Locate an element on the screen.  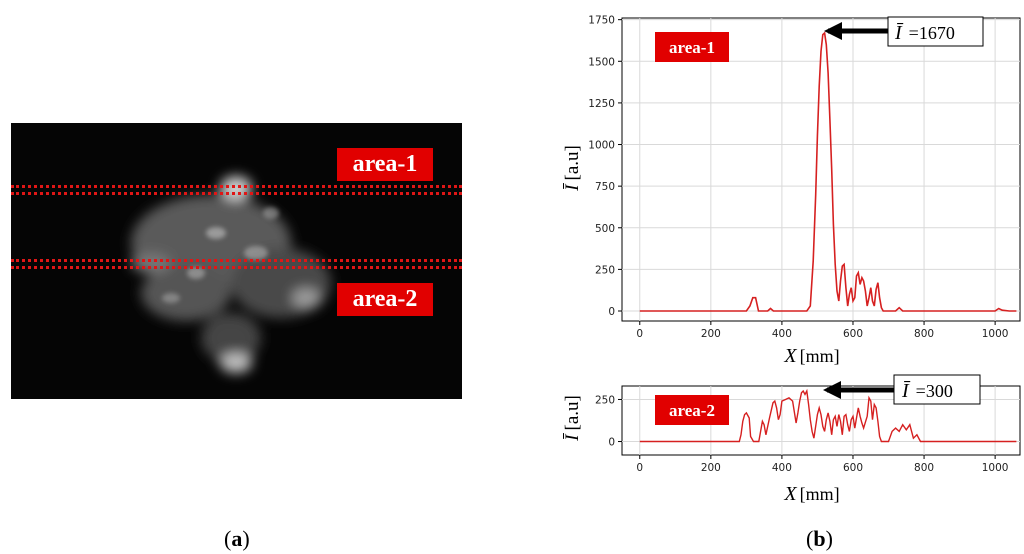
chart-2-tag-bg is located at coordinates (692, 410).